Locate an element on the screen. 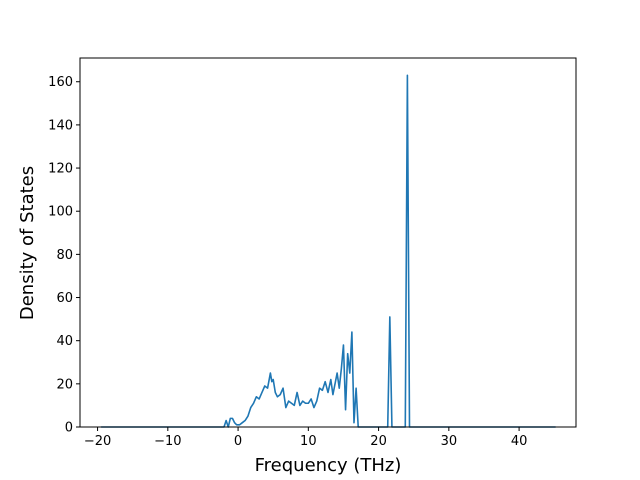  y-tick-label: 60 is located at coordinates (64, 298).